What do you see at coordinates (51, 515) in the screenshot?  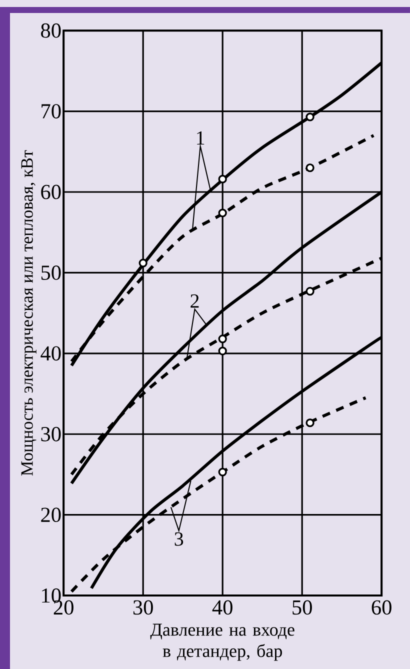 I see `y-tick-label: 20` at bounding box center [51, 515].